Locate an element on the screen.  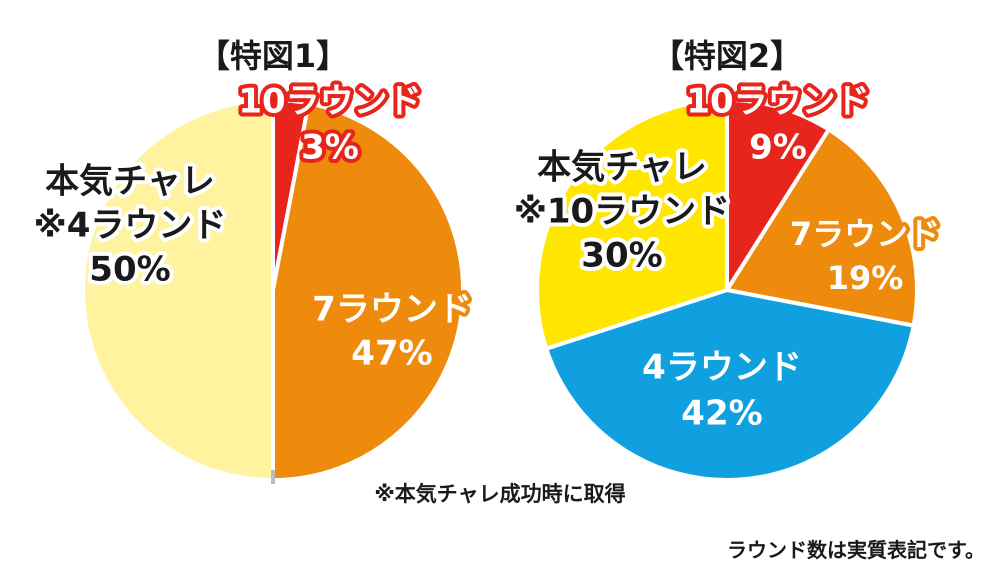
slice-value-outline: 3% is located at coordinates (330, 148).